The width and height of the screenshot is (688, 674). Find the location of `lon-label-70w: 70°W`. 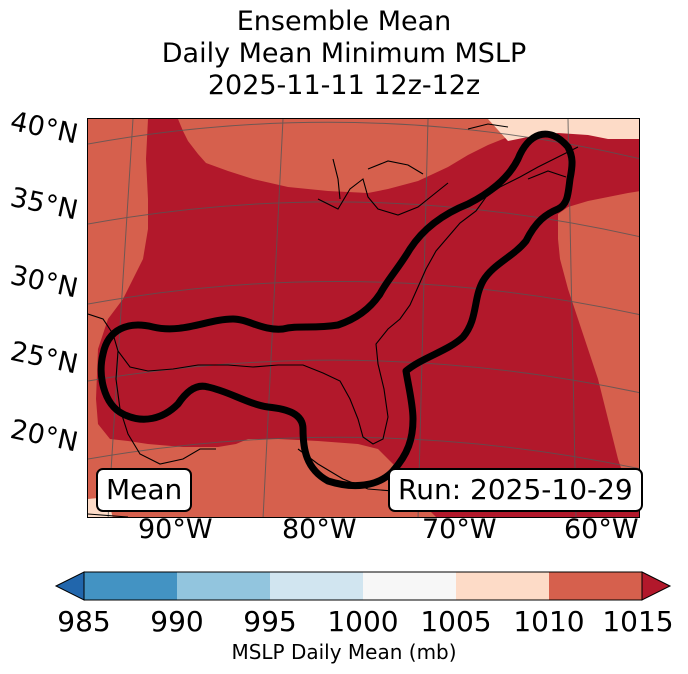

lon-label-70w: 70°W is located at coordinates (459, 529).